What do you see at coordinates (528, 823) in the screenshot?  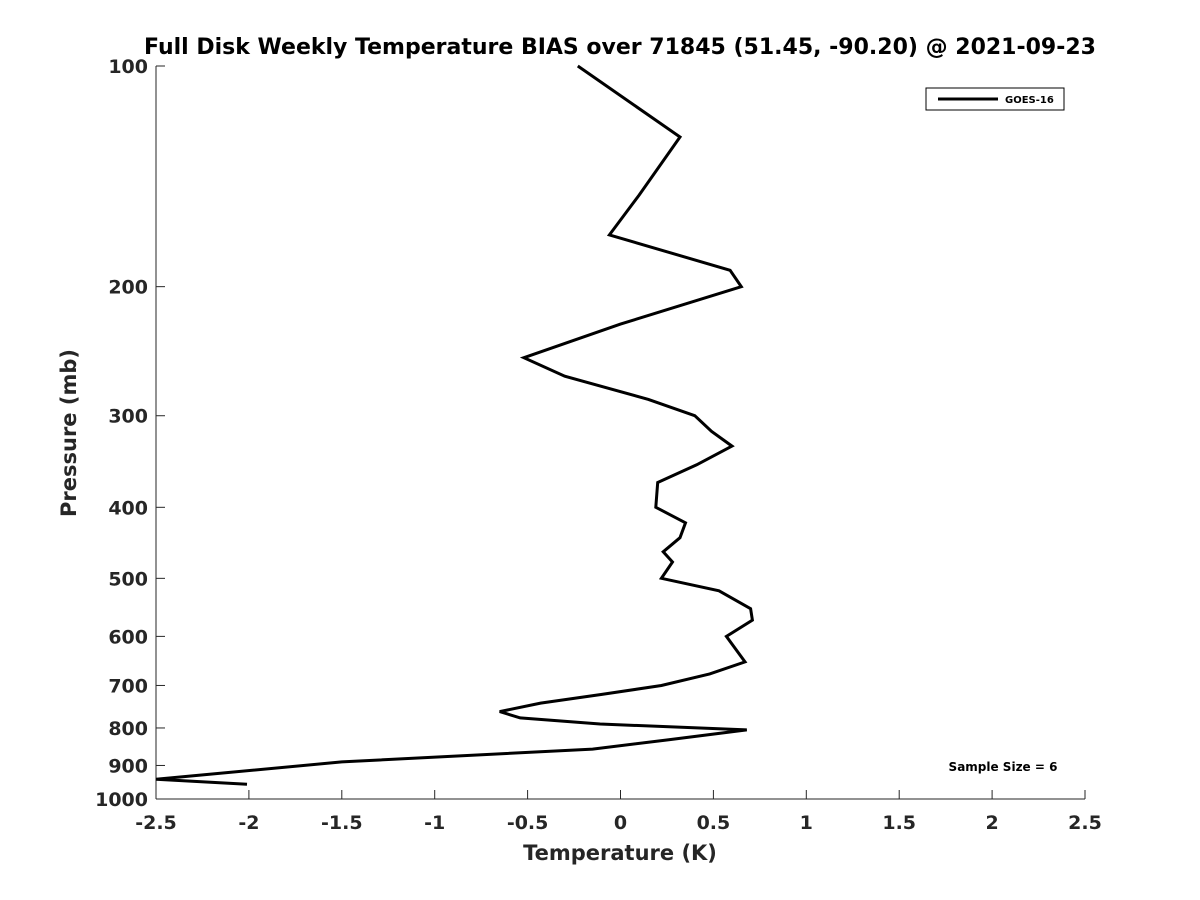 I see `x-tick-label: -0.5` at bounding box center [528, 823].